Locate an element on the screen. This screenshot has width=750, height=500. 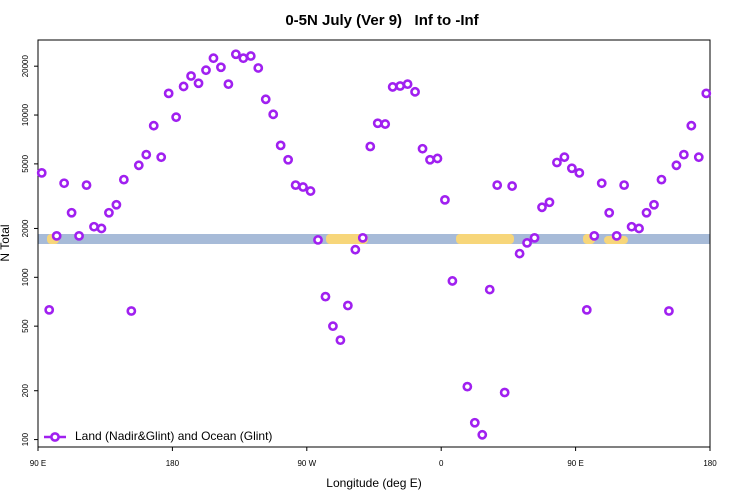
y-tick-label: 200 is located at coordinates (25, 391).